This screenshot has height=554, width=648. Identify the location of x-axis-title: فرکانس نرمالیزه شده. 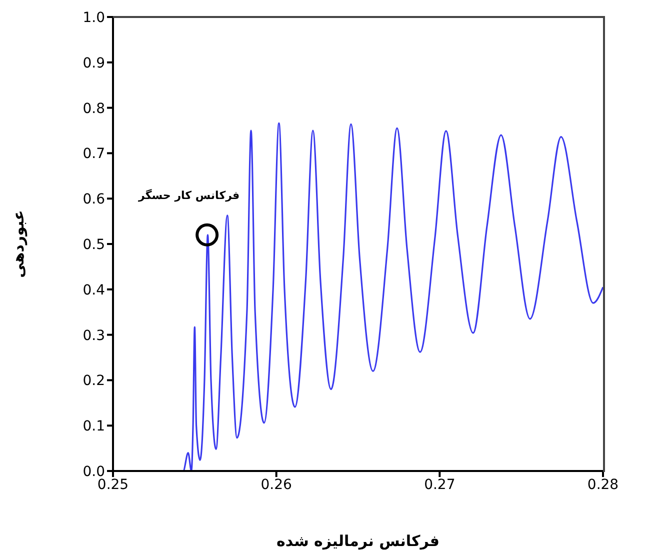
(358, 541).